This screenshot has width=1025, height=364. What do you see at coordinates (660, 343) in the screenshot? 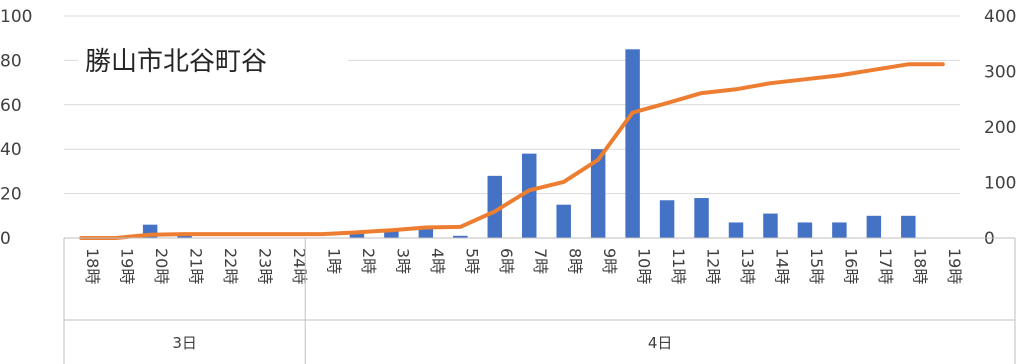
I see `group-label: 4日` at bounding box center [660, 343].